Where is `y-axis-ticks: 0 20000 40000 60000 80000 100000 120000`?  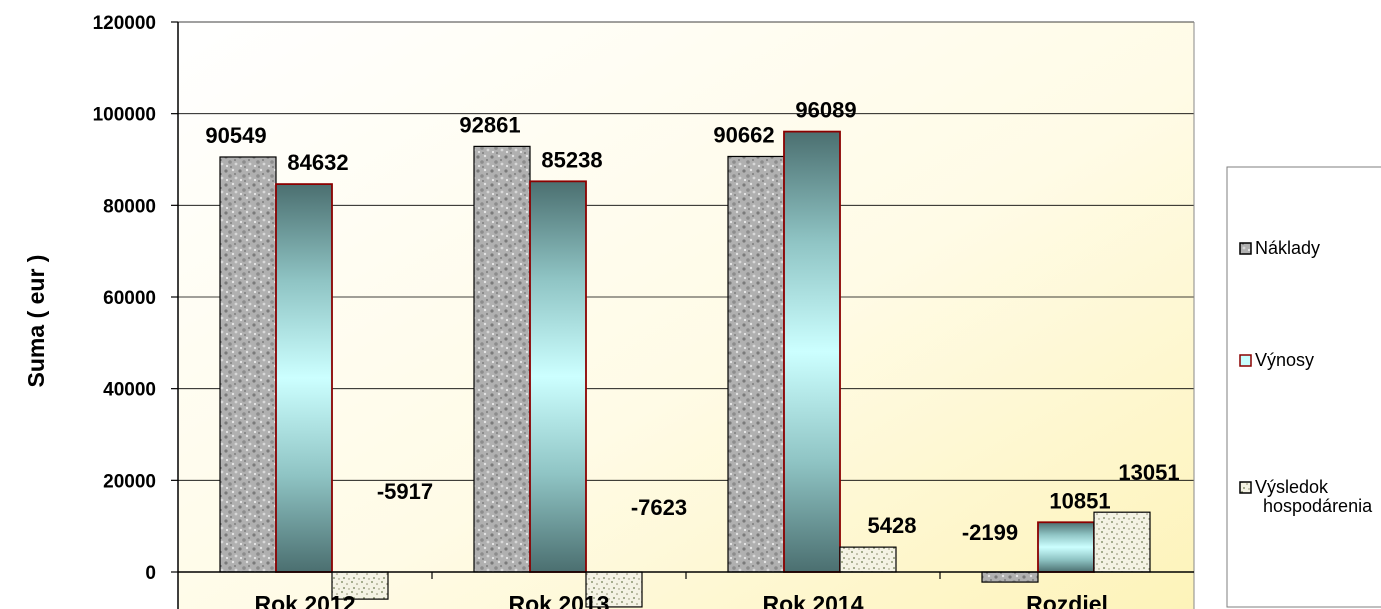 y-axis-ticks: 0 20000 40000 60000 80000 100000 120000 is located at coordinates (135, 298).